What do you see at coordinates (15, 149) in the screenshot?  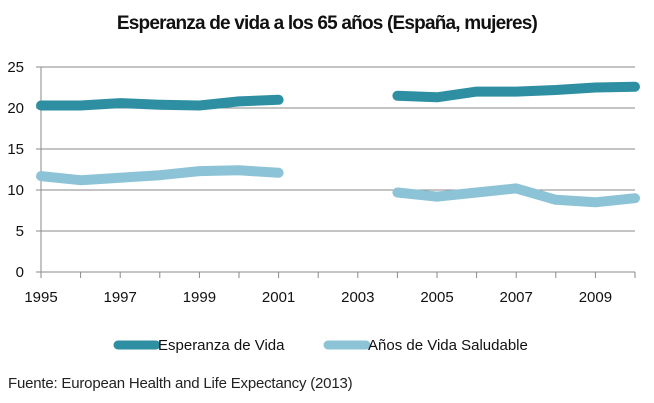 I see `y-tick-label: 15` at bounding box center [15, 149].